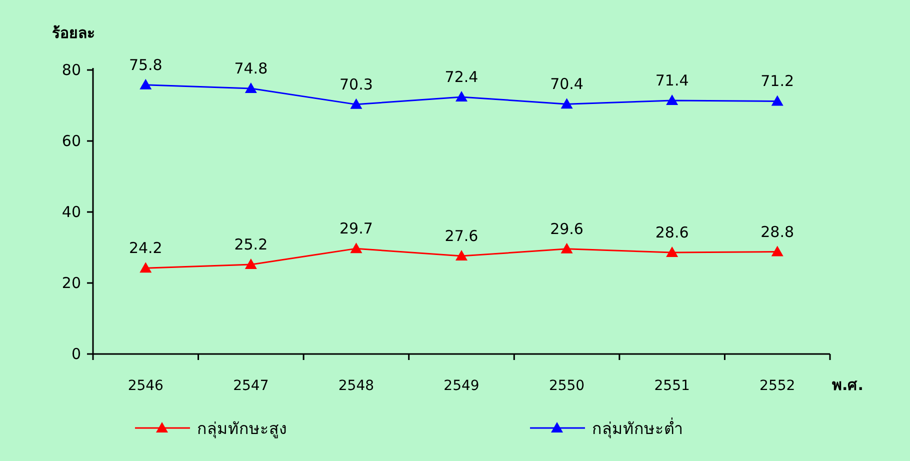 Image resolution: width=910 pixels, height=461 pixels. I want to click on y-tick-label: 60, so click(71, 141).